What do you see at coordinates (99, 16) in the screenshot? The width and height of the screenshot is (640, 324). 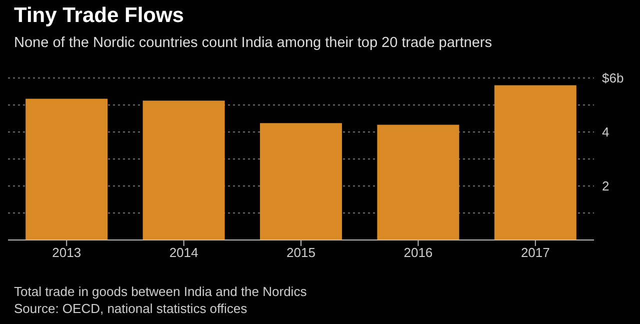 I see `chart-title: Tiny Trade Flows` at bounding box center [99, 16].